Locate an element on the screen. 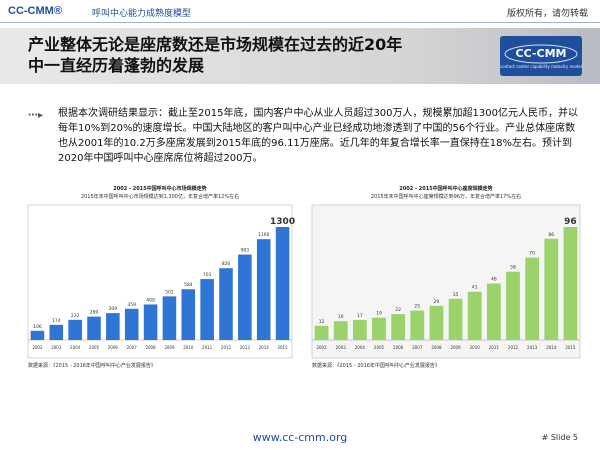 This screenshot has height=450, width=600. chart-subtitle: 2015年末中国呼叫中心座席规模达到96万，年复合增产率17%左右 is located at coordinates (446, 196).